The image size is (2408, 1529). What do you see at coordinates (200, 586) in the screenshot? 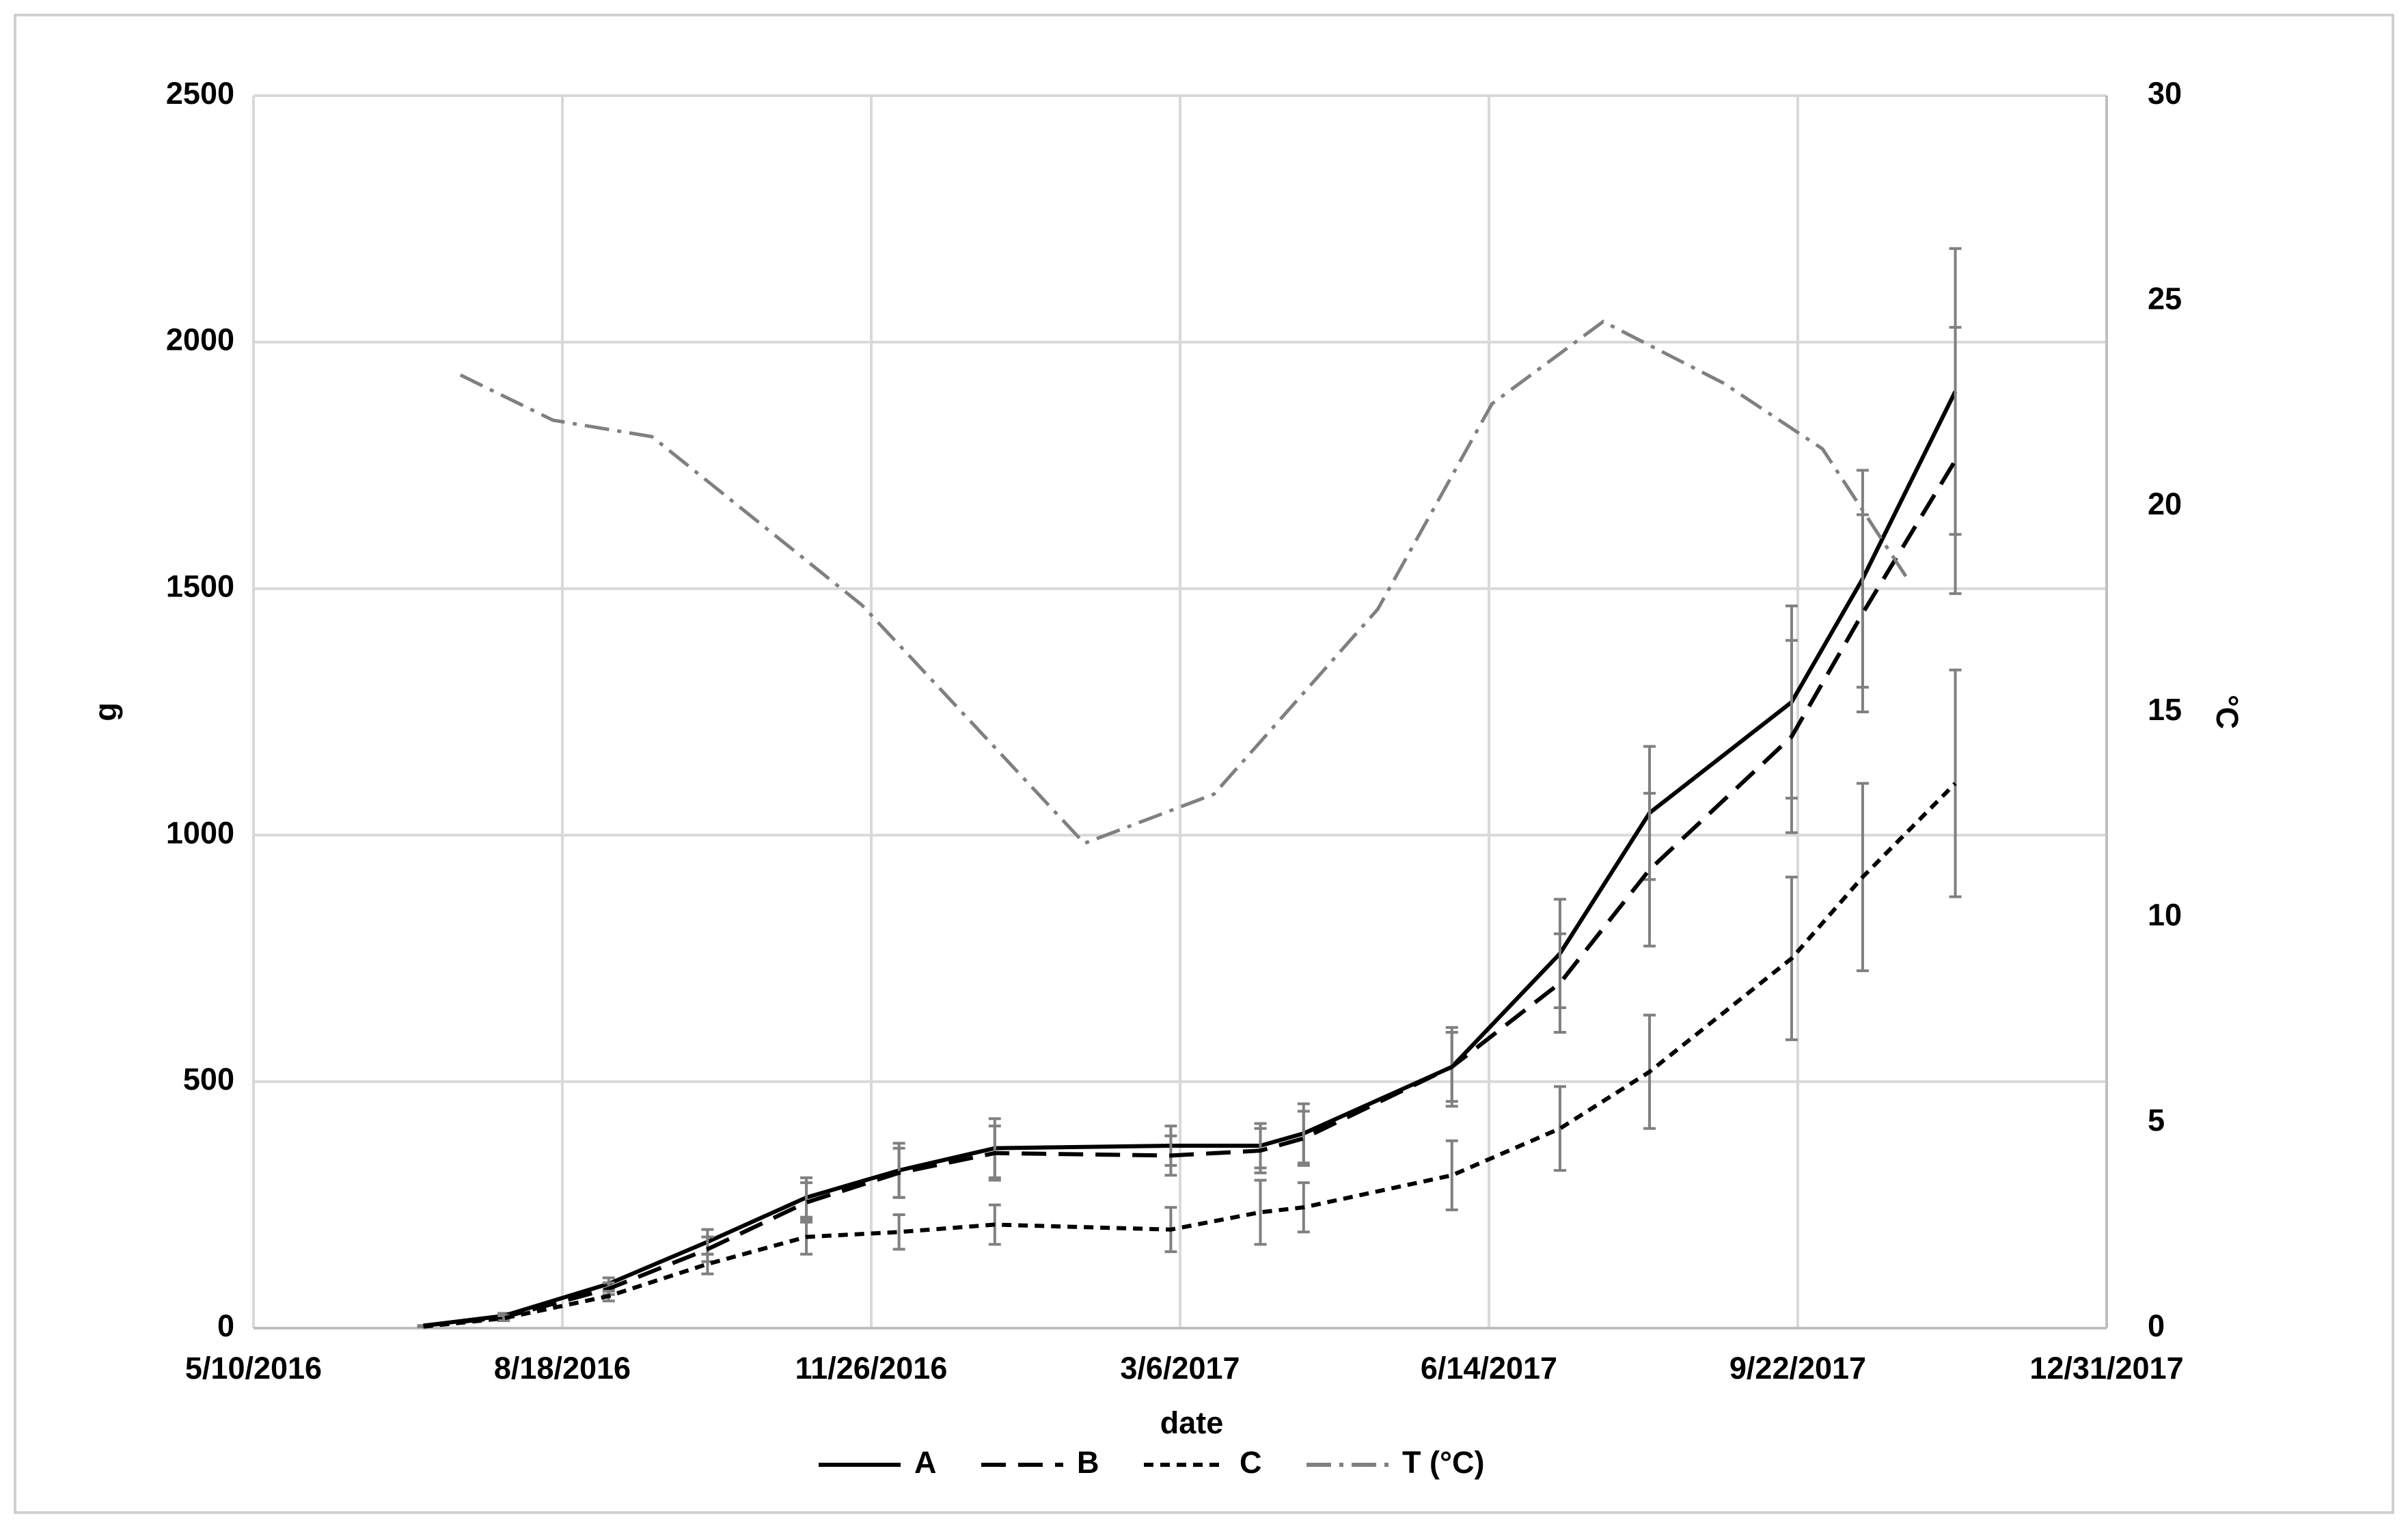
I see `y-tick-label: 1500` at bounding box center [200, 586].